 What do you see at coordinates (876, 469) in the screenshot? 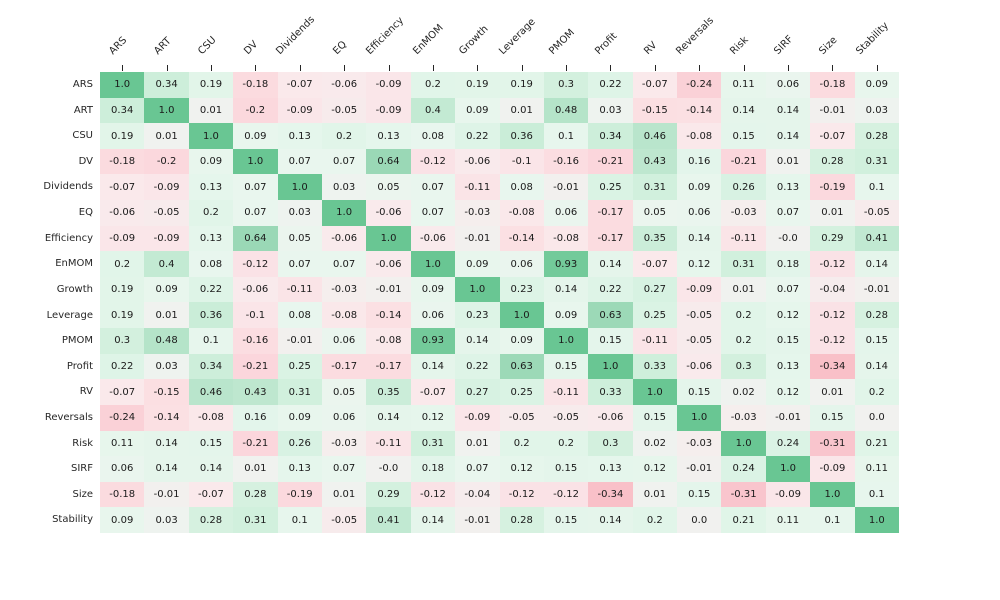
I see `heatmap-cell-SIRF-Stability: 0.11` at bounding box center [876, 469].